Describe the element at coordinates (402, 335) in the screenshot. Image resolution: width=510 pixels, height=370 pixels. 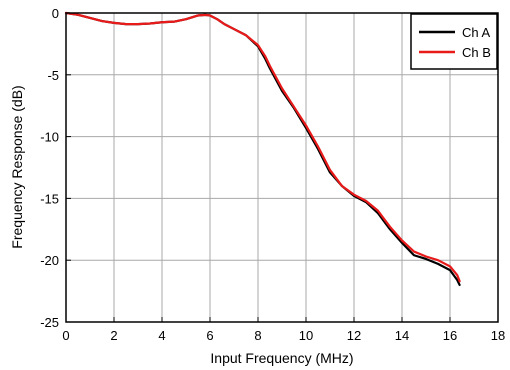
I see `x-tick-label: 14` at that location.